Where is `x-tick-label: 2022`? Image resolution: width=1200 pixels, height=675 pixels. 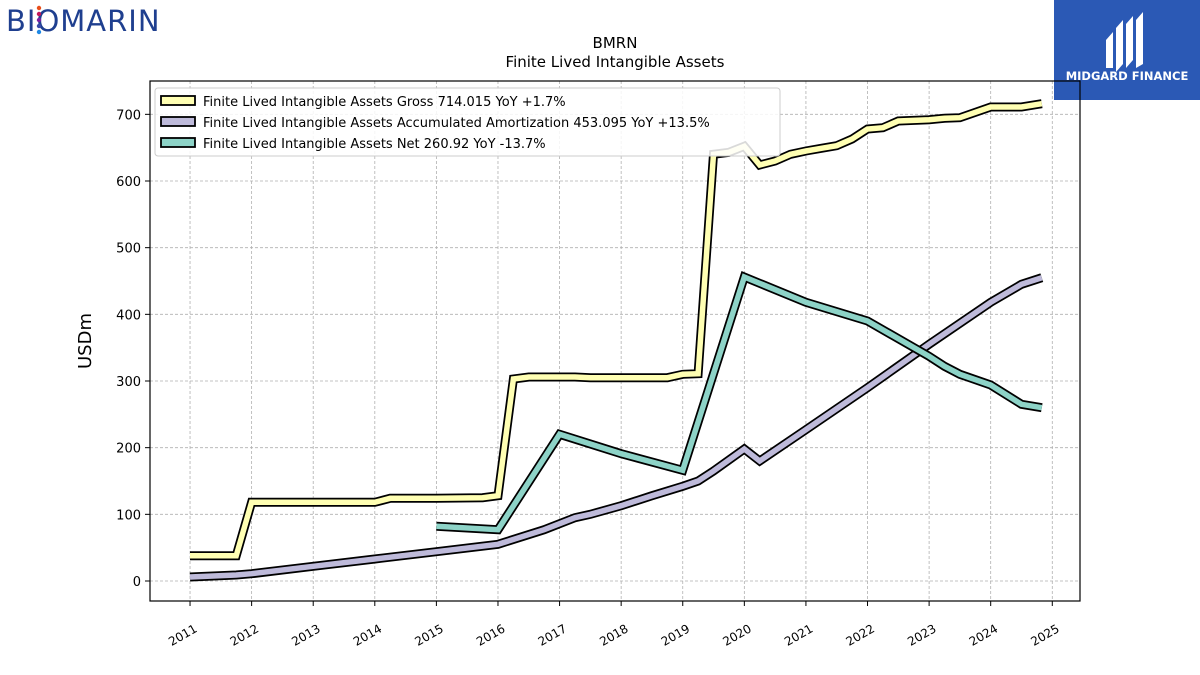 x-tick-label: 2022 is located at coordinates (860, 634).